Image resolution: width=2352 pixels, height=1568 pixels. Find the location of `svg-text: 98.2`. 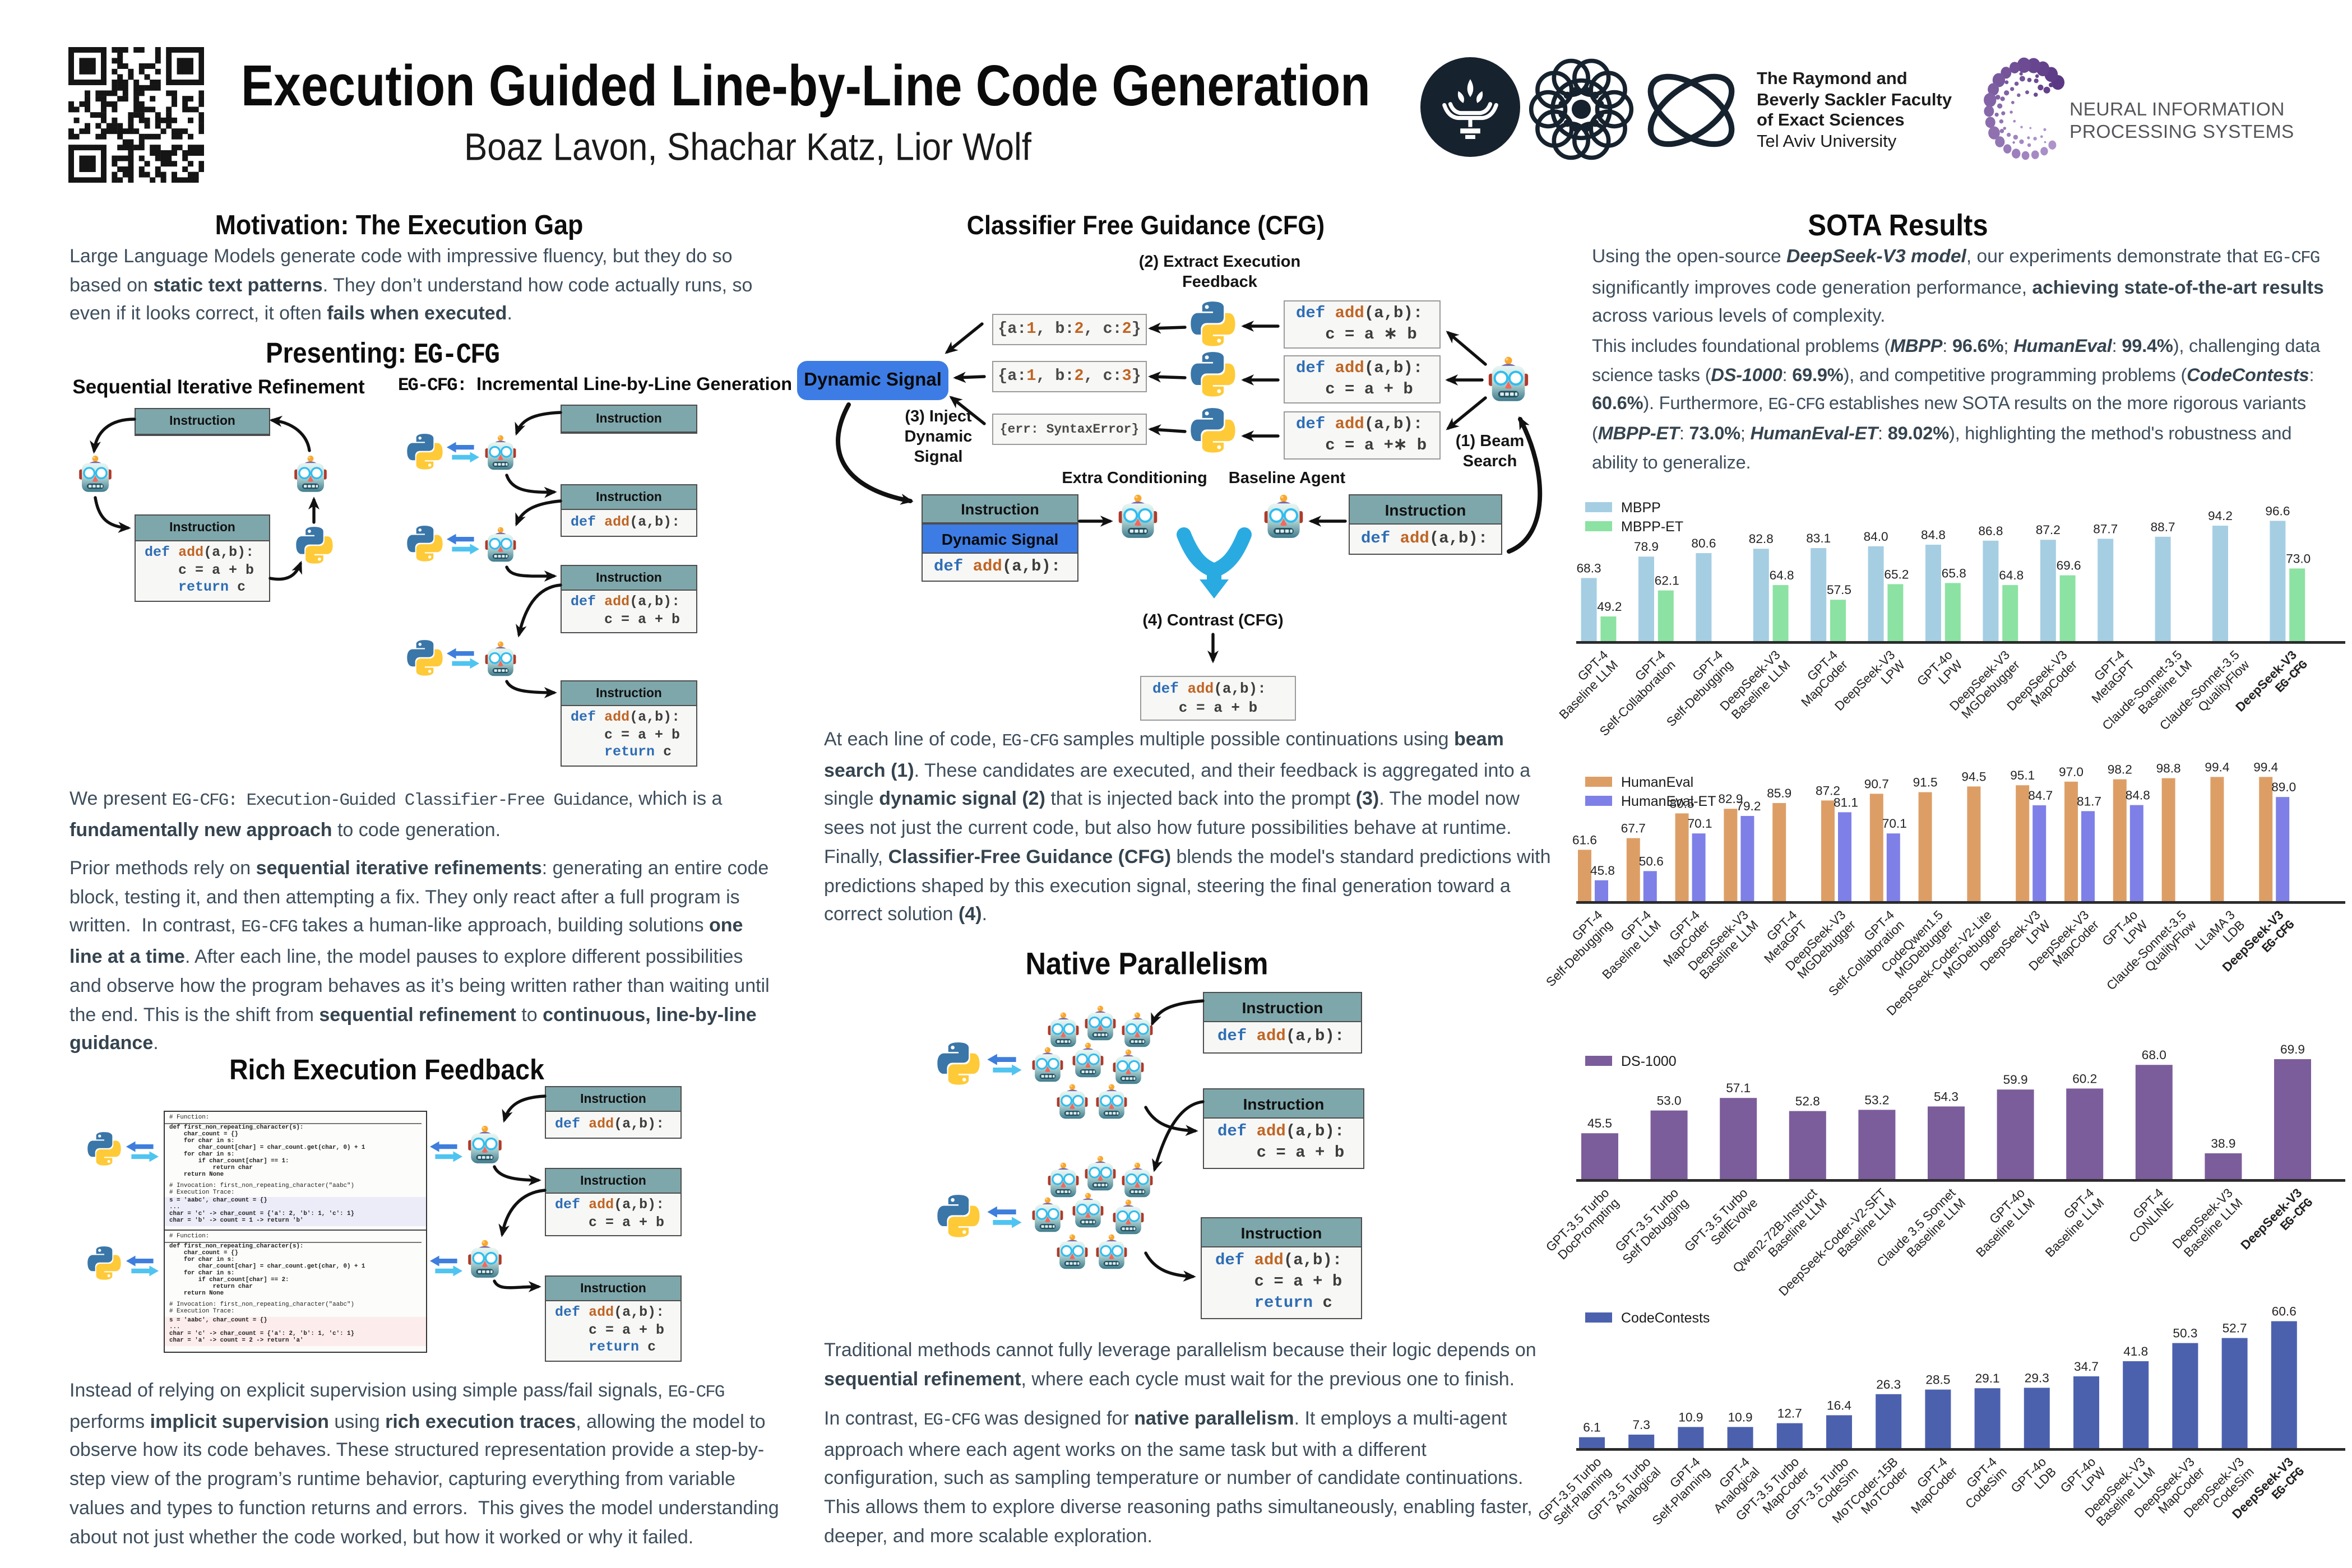

svg-text: 98.2 is located at coordinates (2120, 770).